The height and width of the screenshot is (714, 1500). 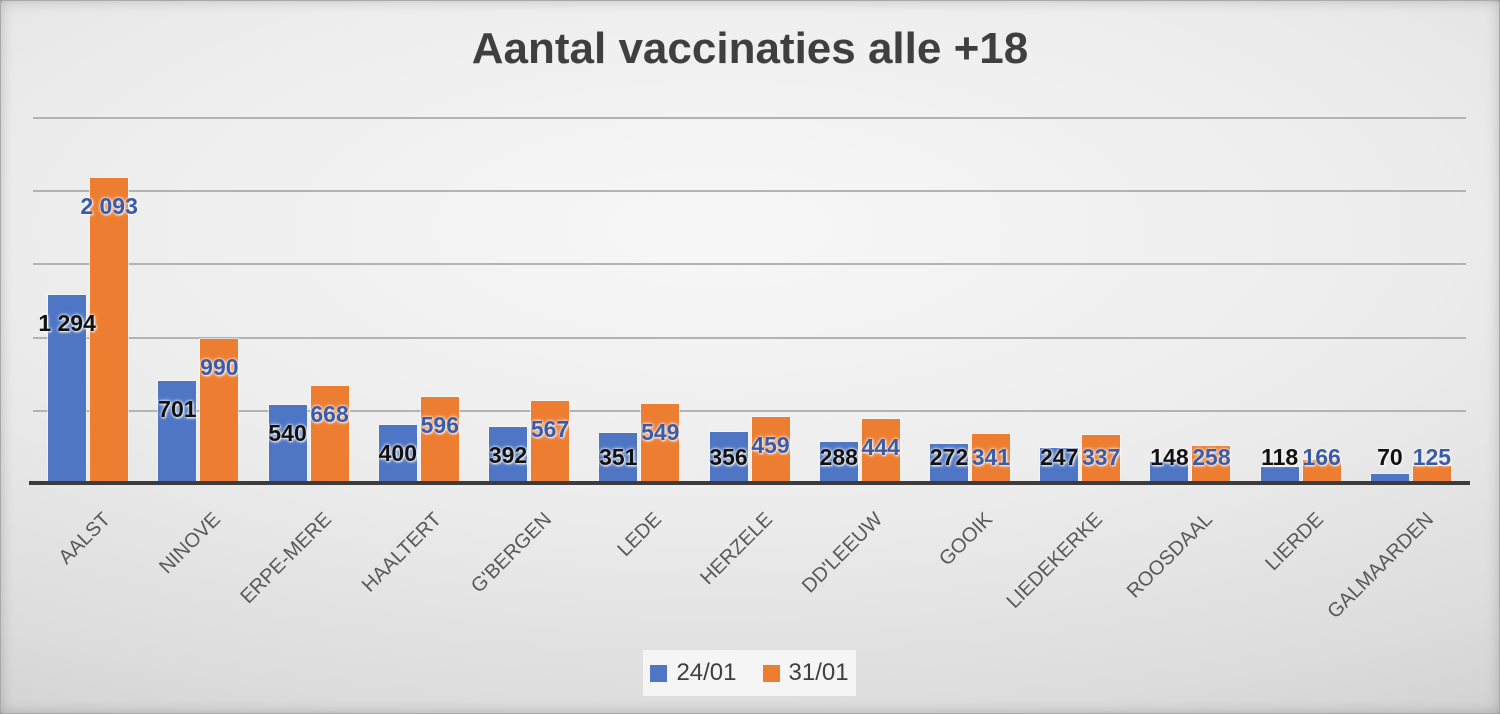 I want to click on value-label-31-01-aalst: 2 093, so click(x=109, y=205).